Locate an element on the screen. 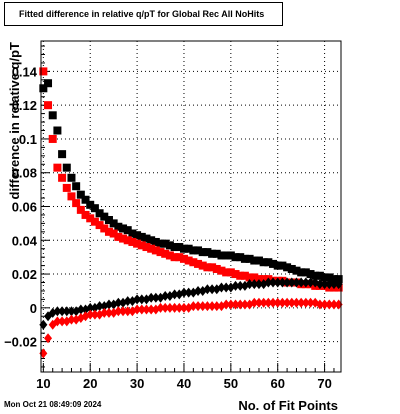  y-tick-label: −0.02 is located at coordinates (20, 342).